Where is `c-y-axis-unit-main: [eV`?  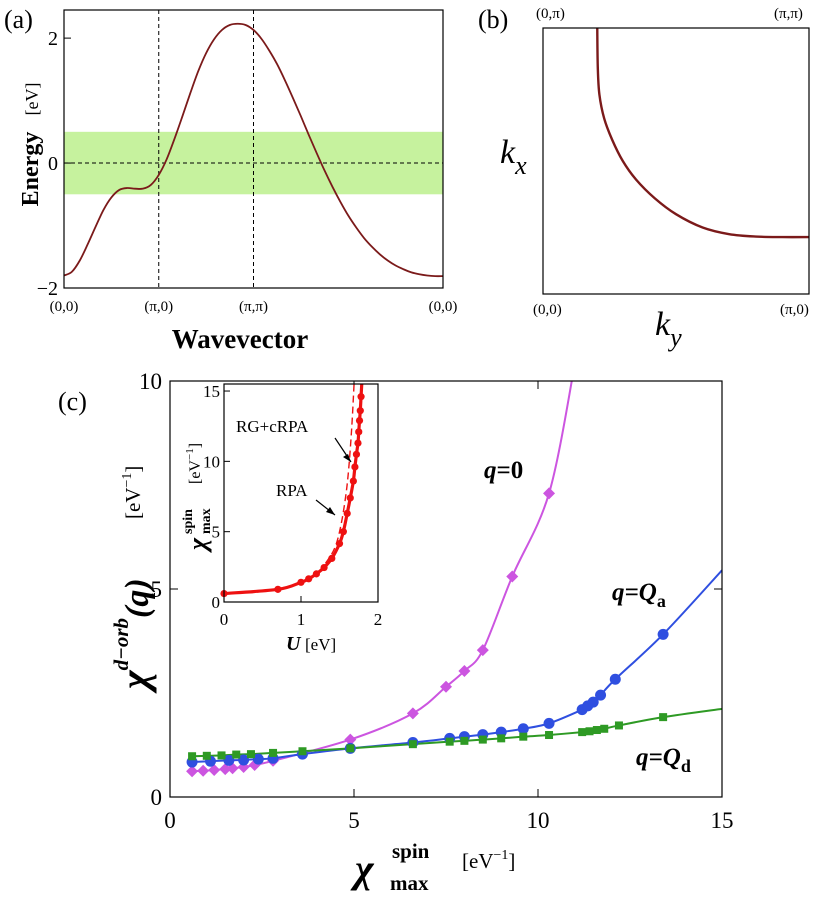 c-y-axis-unit-main: [eV is located at coordinates (133, 503).